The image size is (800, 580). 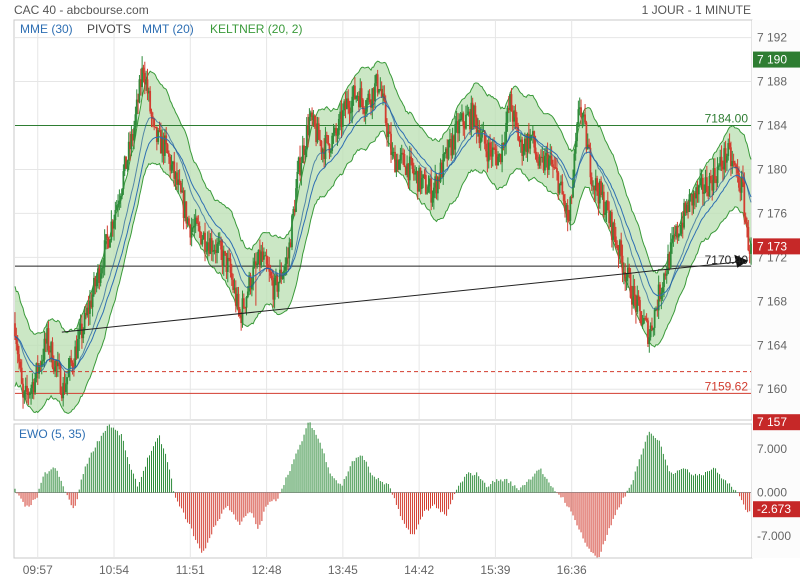 What do you see at coordinates (52, 434) in the screenshot?
I see `ewo-legend: EWO (5, 35)` at bounding box center [52, 434].